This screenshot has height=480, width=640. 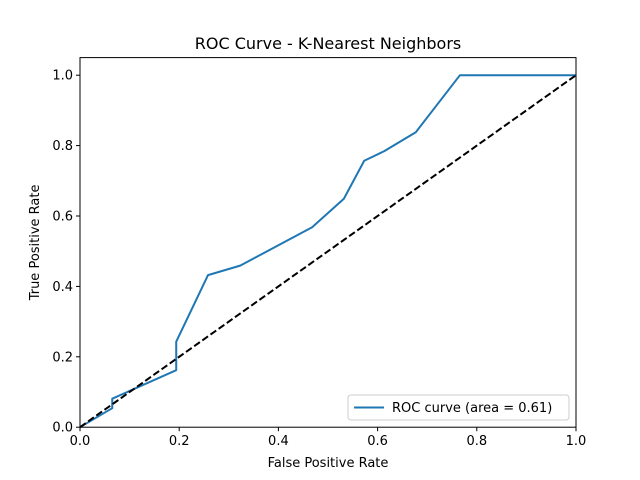 What do you see at coordinates (472, 408) in the screenshot?
I see `legend-label: ROC curve (area = 0.61)` at bounding box center [472, 408].